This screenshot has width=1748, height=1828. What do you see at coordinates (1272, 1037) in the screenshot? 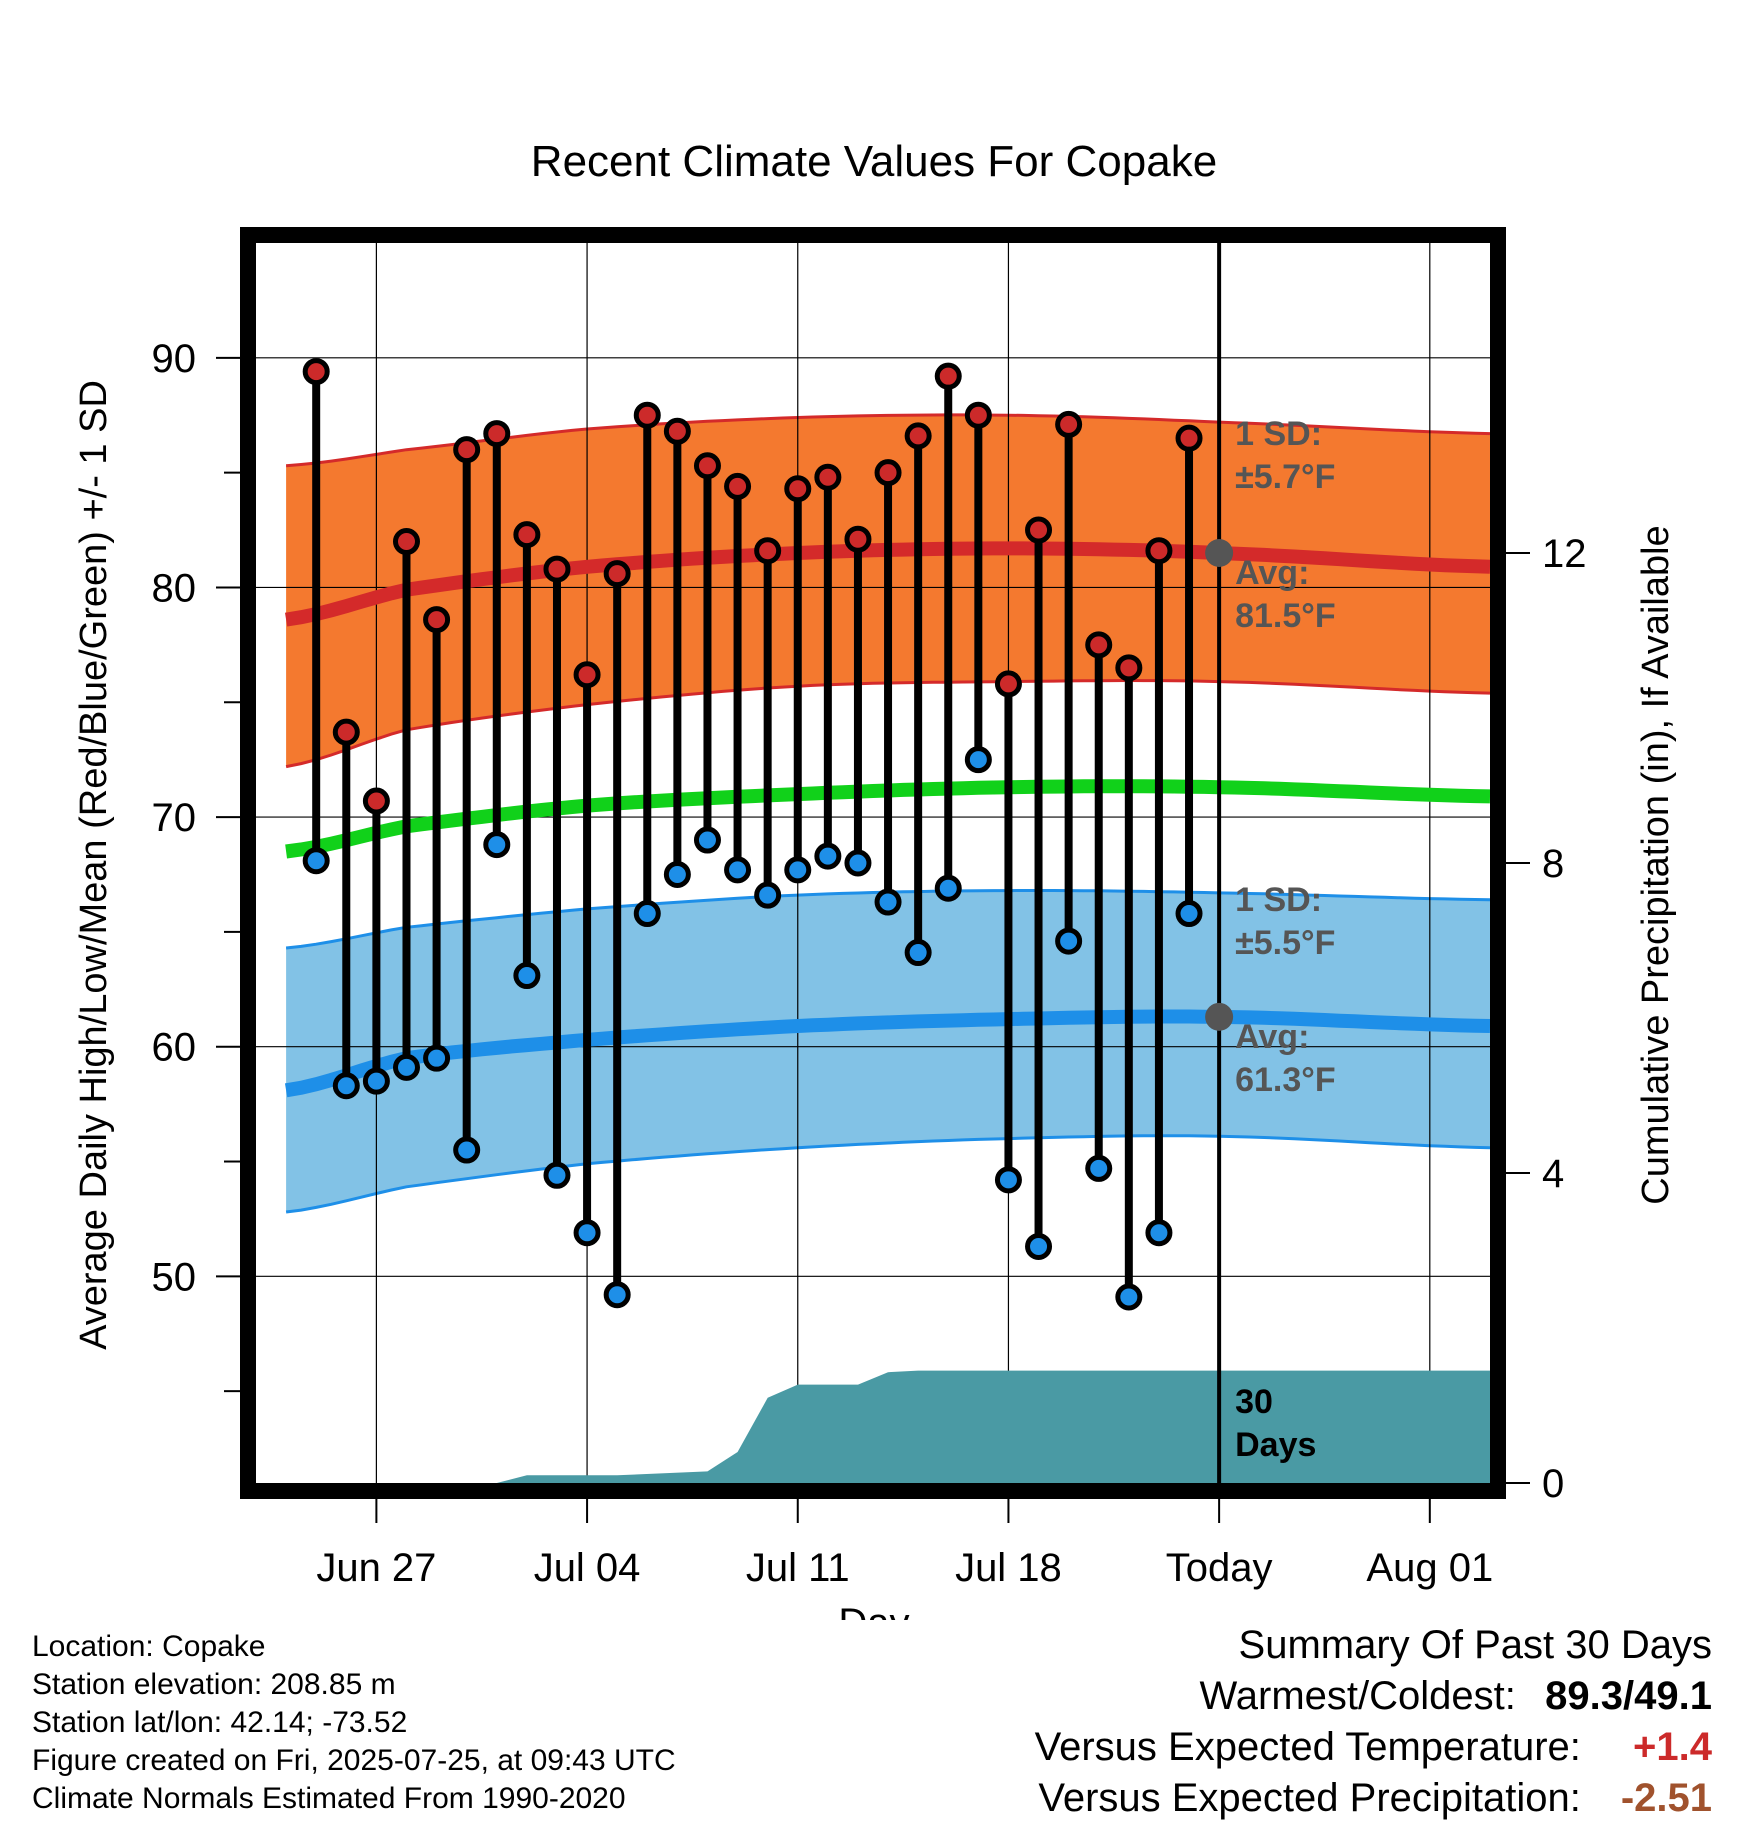
I see `low-avg-label-1: Avg:` at bounding box center [1272, 1037].